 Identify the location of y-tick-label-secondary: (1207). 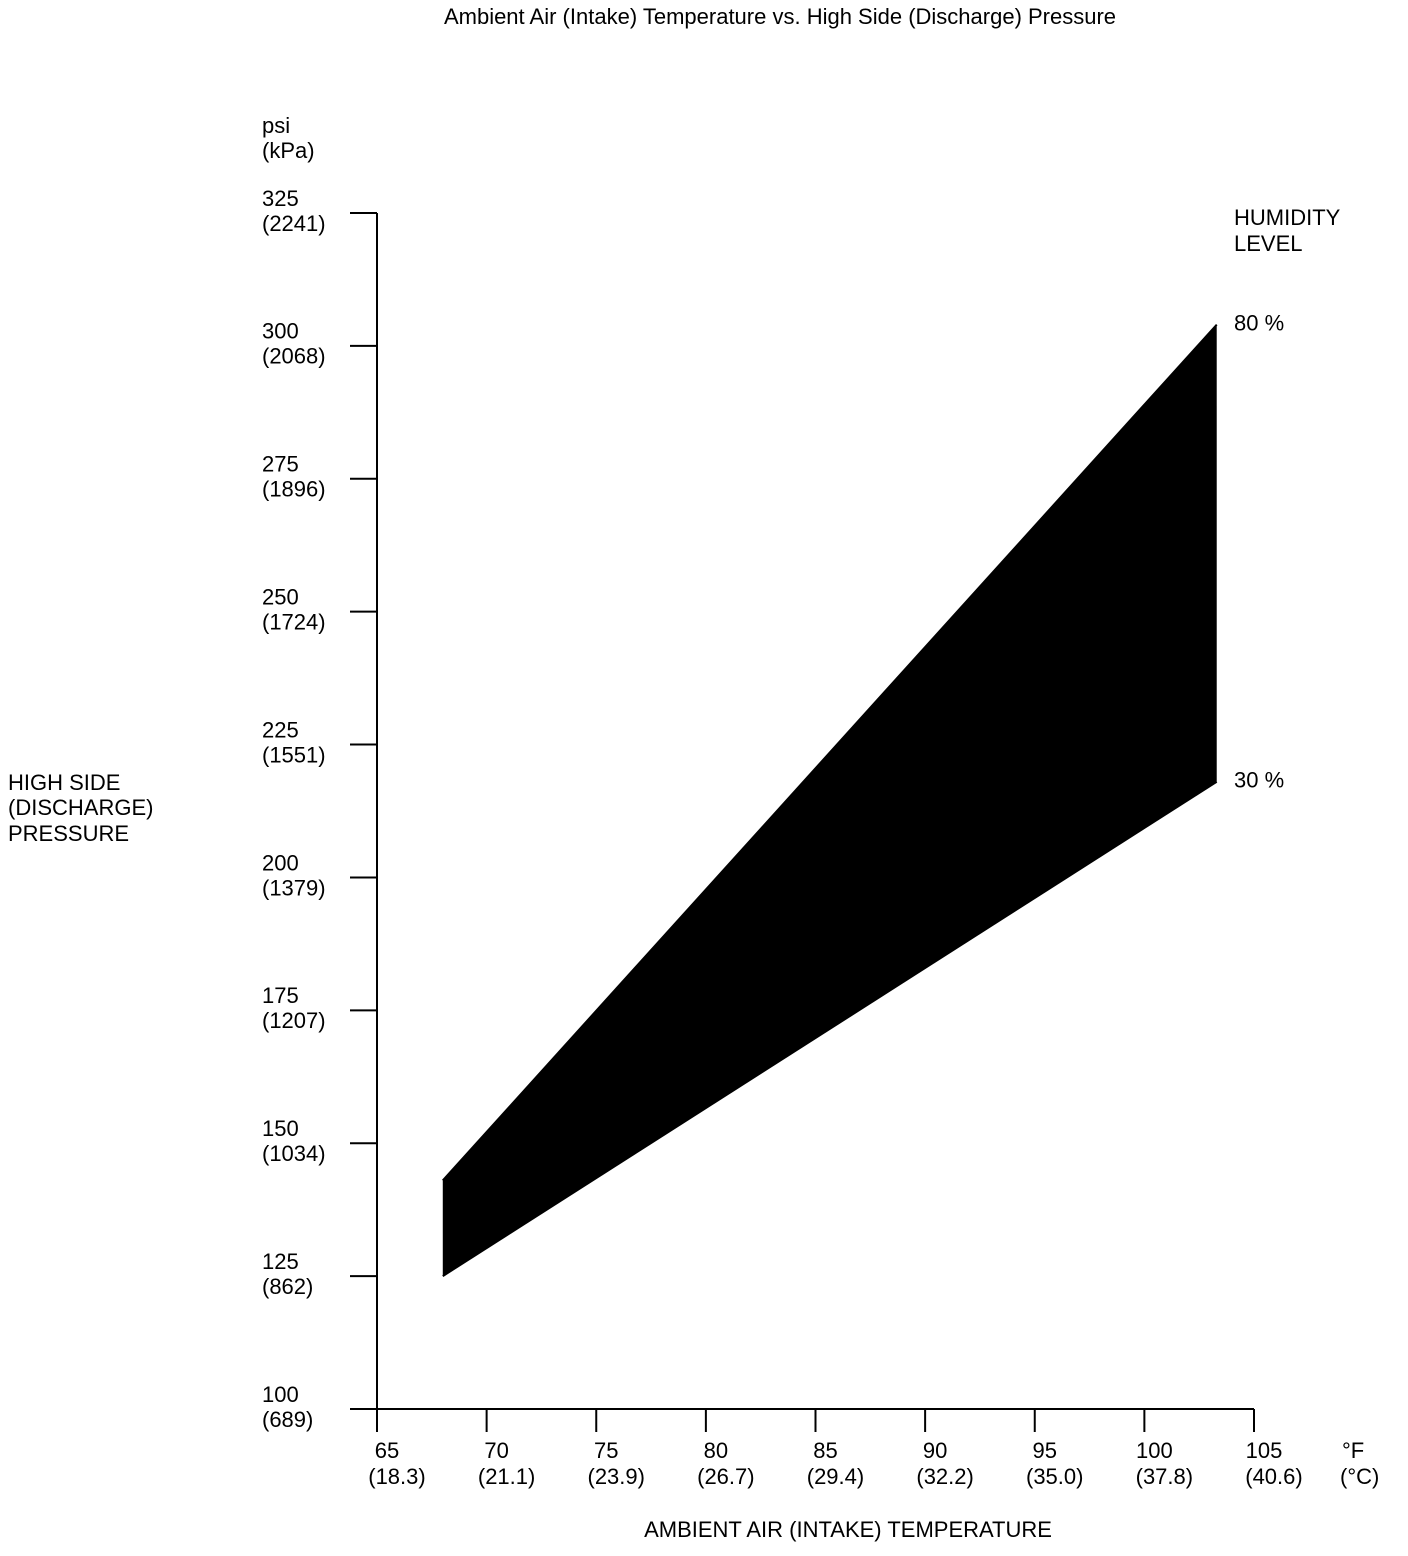
(294, 1020).